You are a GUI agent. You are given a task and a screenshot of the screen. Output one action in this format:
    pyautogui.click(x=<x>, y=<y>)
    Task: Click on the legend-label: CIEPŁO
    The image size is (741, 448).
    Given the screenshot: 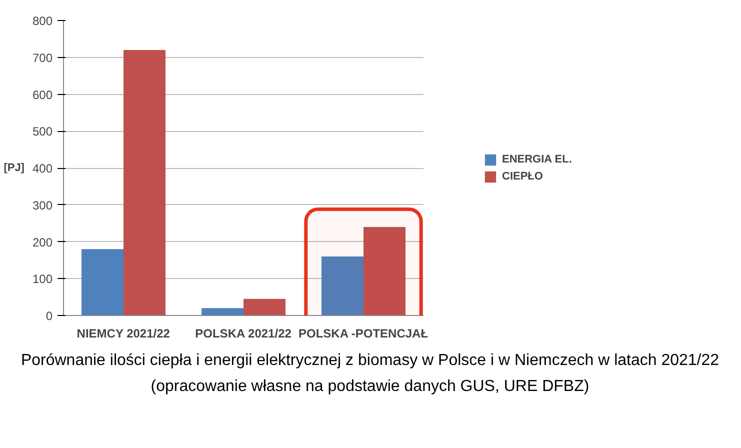 What is the action you would take?
    pyautogui.click(x=522, y=176)
    